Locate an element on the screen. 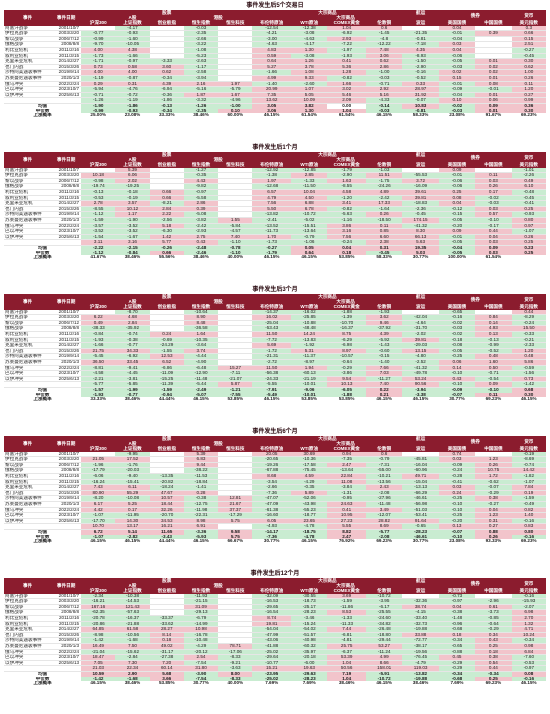  stat-cell: 0.25 is located at coordinates (528, 253).